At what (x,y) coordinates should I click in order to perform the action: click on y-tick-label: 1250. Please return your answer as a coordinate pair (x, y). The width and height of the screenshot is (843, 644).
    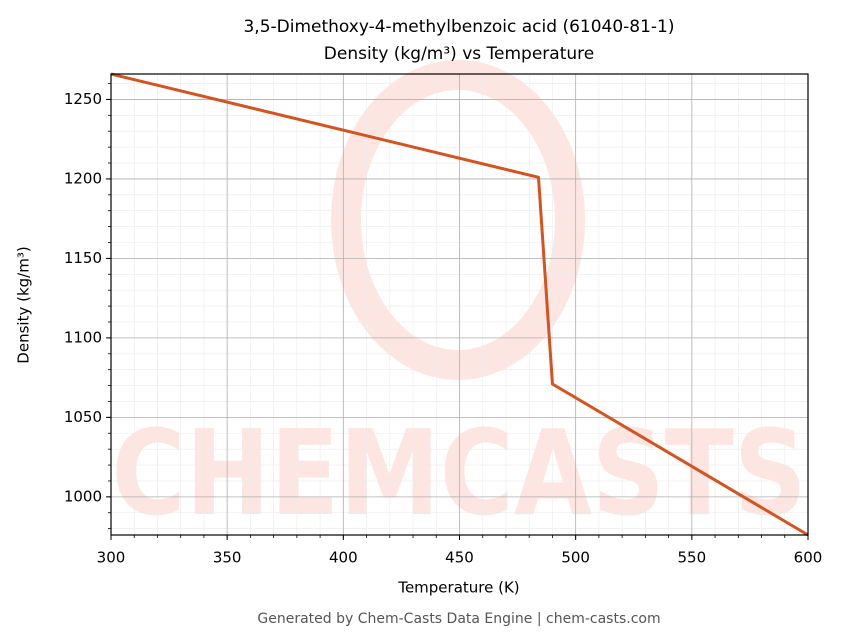
    Looking at the image, I should click on (83, 99).